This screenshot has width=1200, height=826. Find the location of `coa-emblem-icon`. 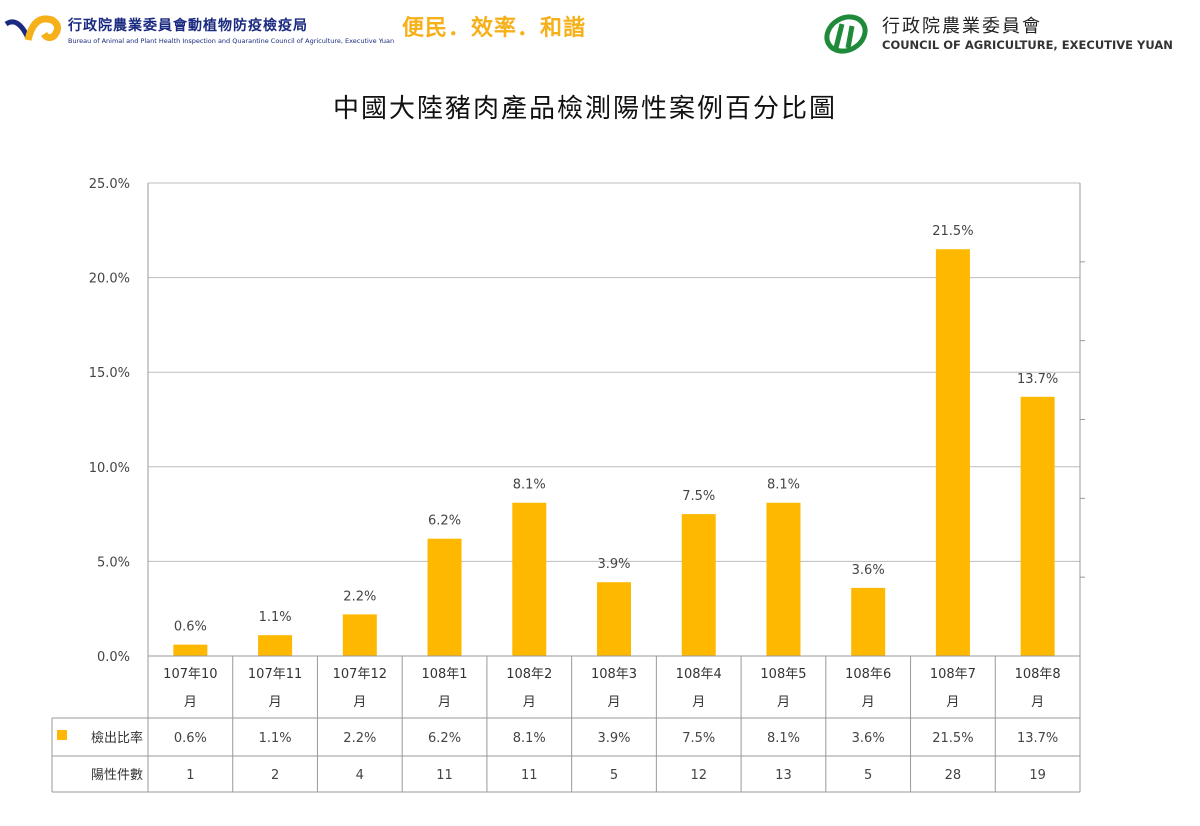

coa-emblem-icon is located at coordinates (846, 34).